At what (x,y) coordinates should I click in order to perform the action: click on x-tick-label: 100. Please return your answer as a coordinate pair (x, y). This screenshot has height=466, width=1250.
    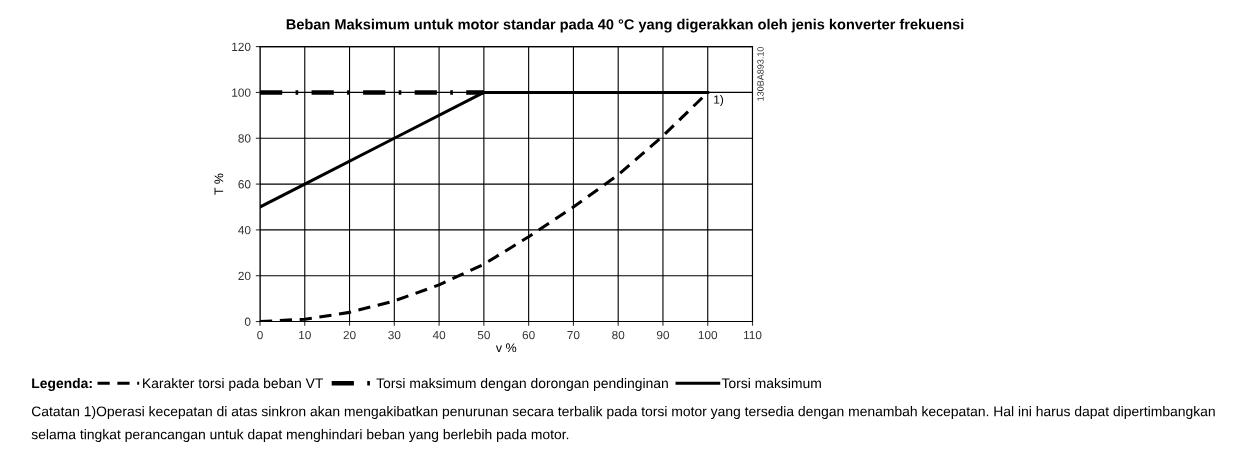
    Looking at the image, I should click on (708, 335).